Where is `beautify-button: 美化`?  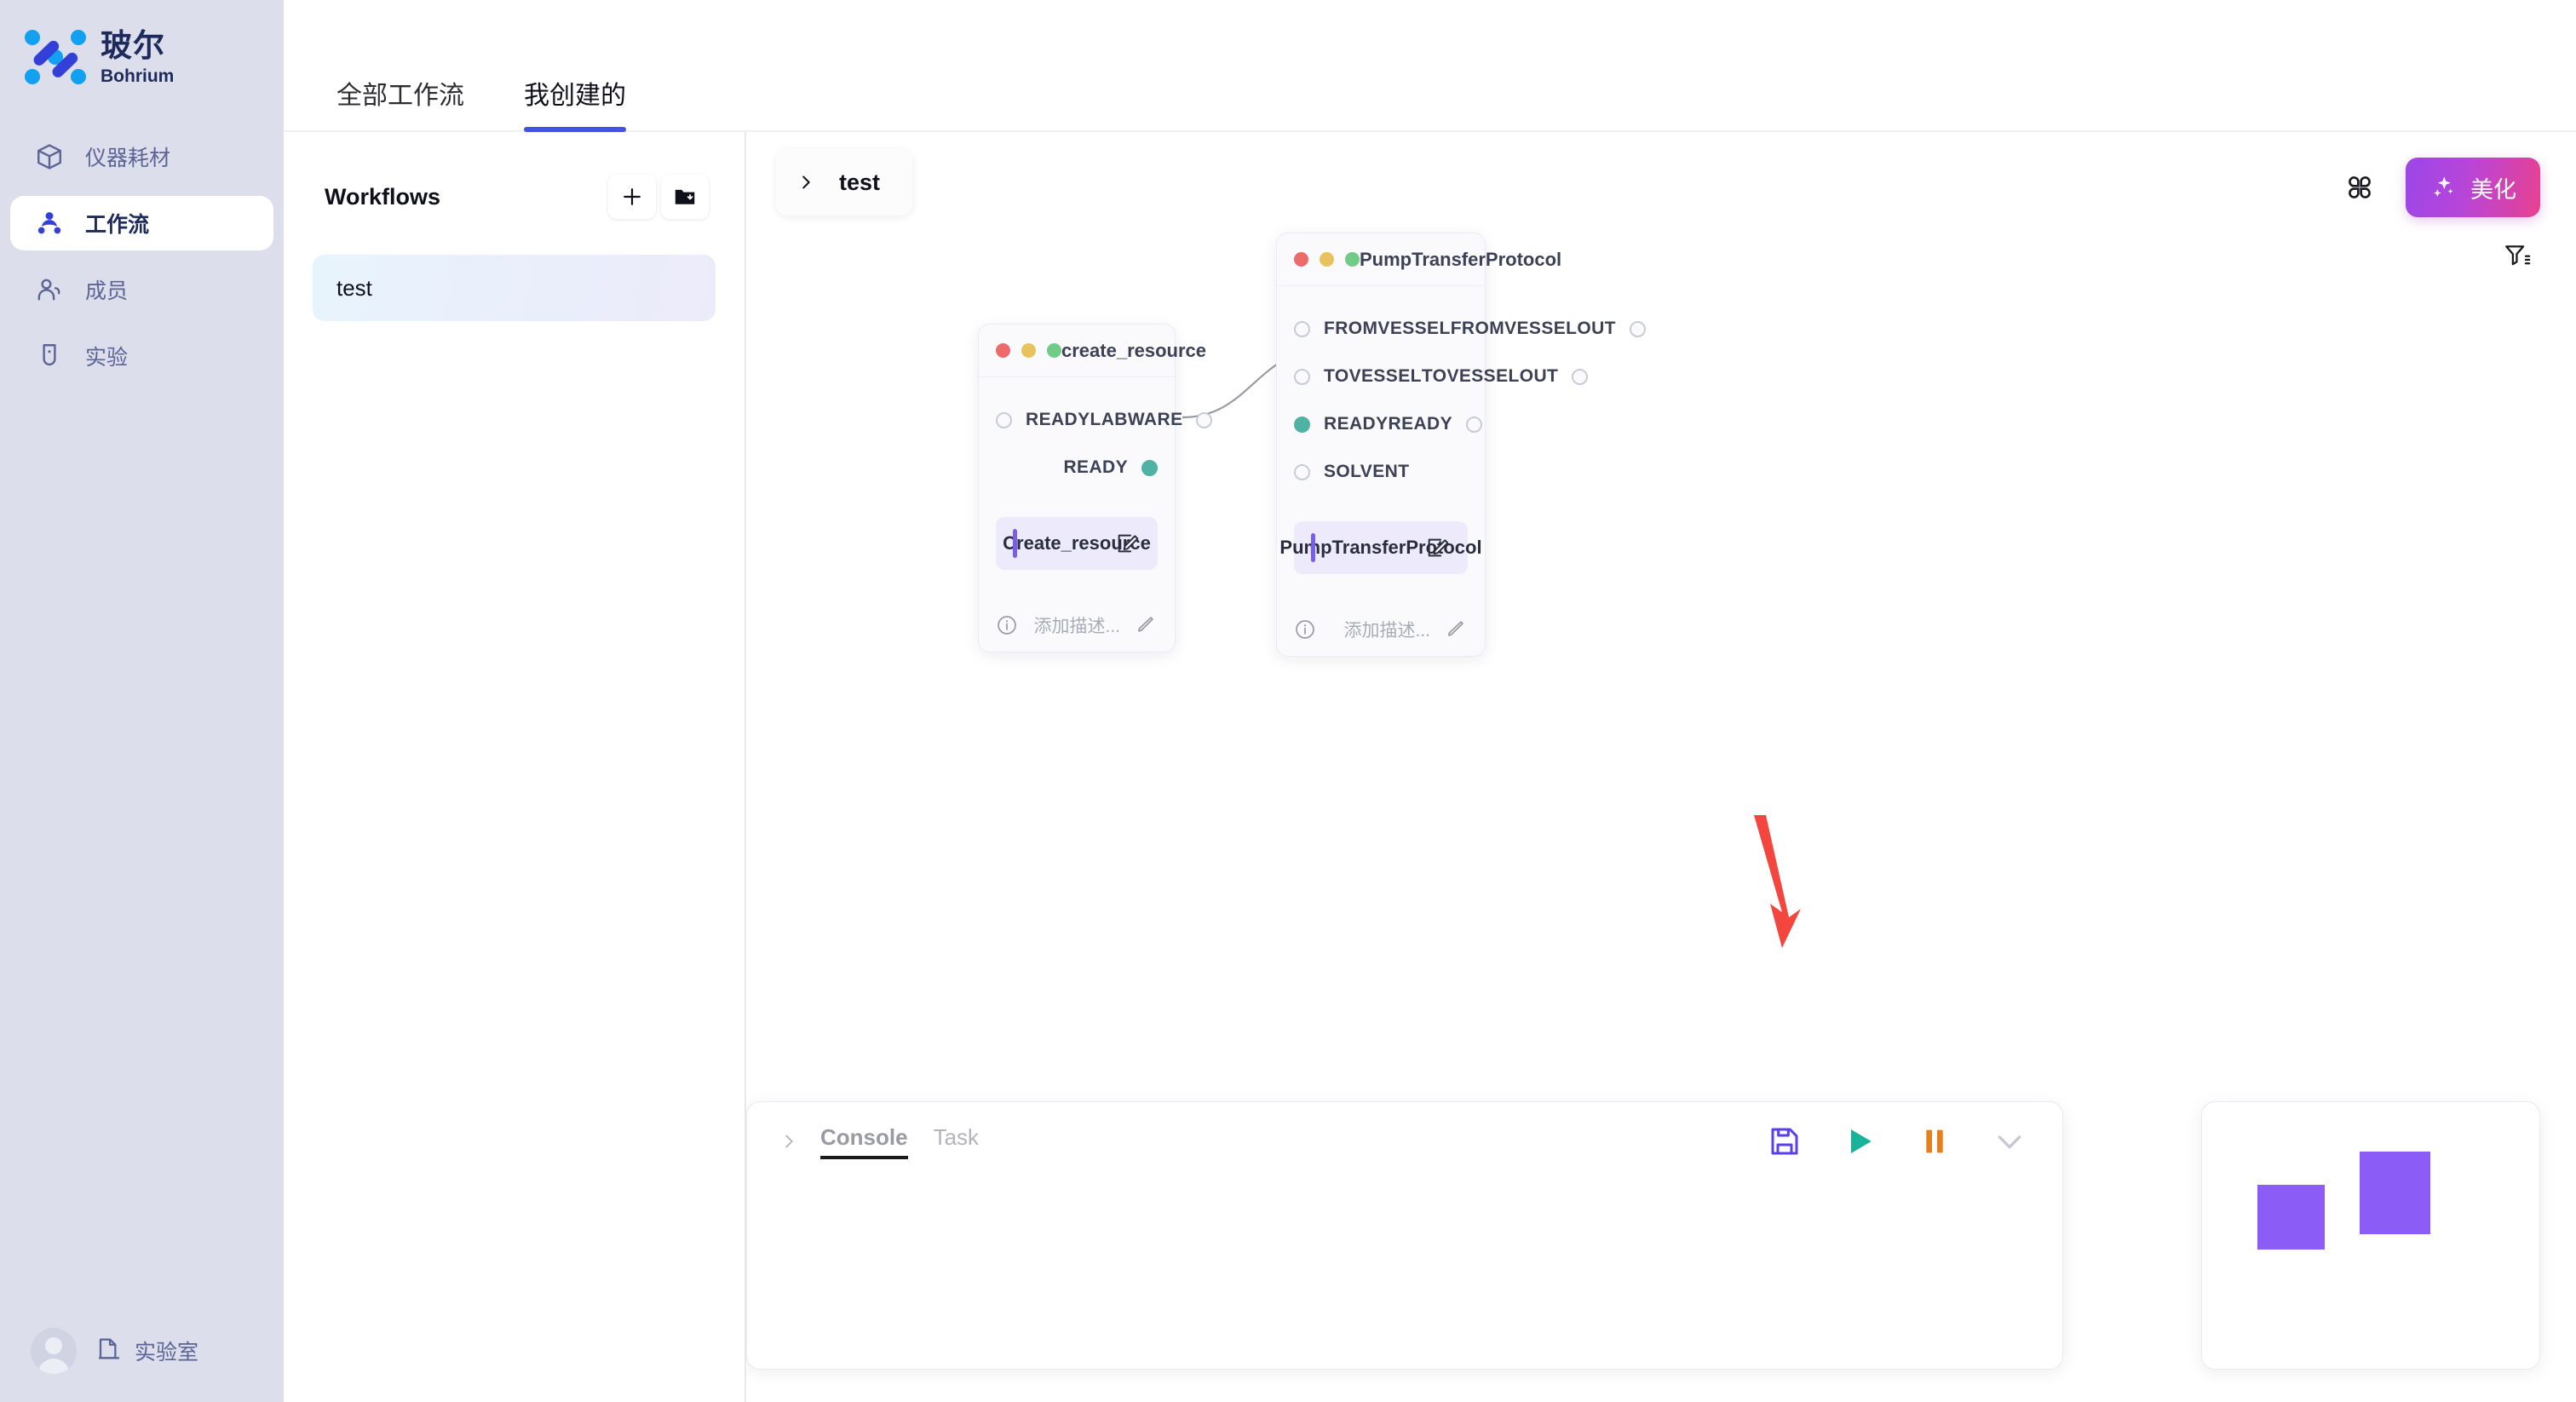
beautify-button: 美化 is located at coordinates (2473, 187).